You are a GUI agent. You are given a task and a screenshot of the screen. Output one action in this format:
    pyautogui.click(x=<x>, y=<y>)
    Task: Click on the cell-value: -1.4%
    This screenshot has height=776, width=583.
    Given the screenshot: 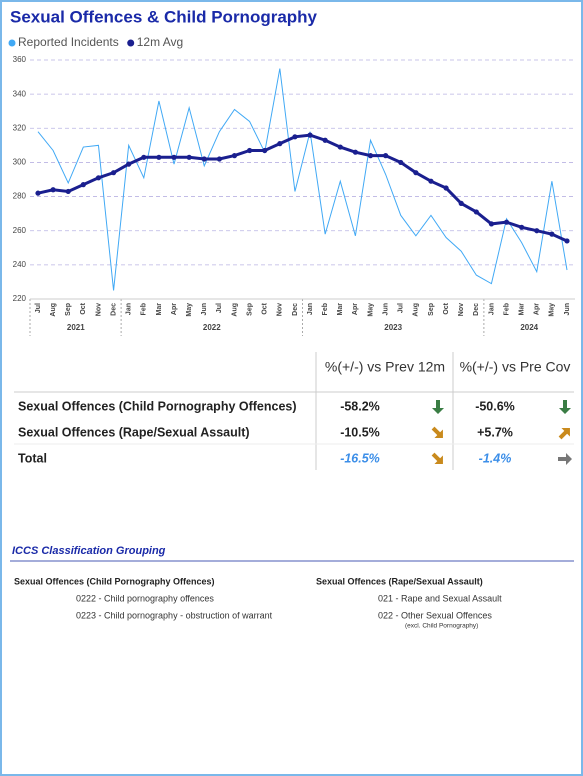 What is the action you would take?
    pyautogui.click(x=495, y=458)
    